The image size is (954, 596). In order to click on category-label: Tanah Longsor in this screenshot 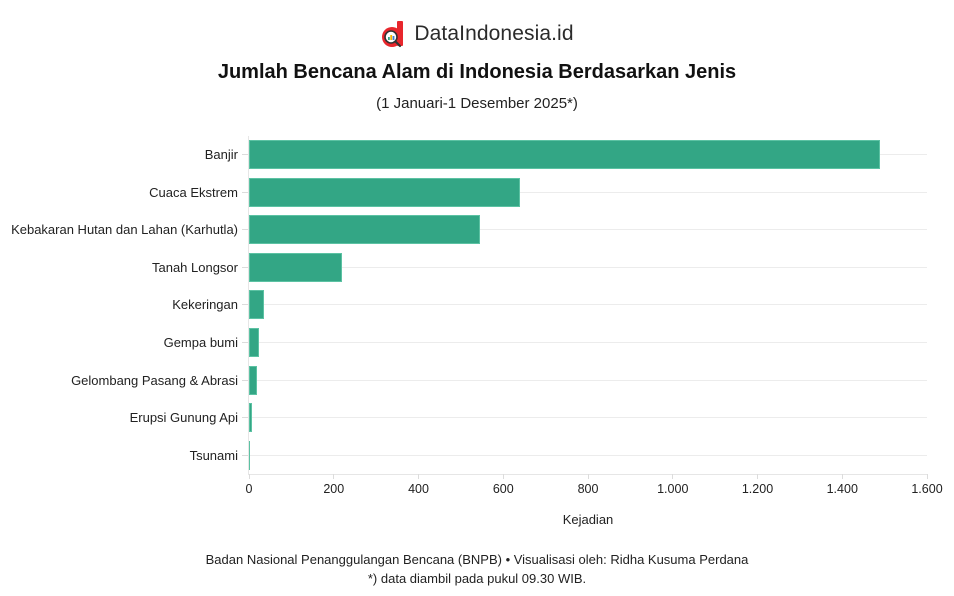, I will do `click(194, 267)`.